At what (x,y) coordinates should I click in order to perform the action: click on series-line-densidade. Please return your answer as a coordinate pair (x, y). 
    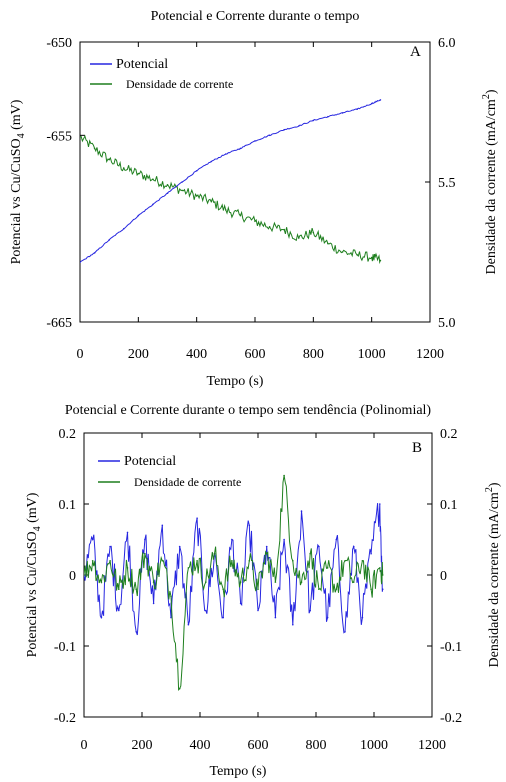
    Looking at the image, I should click on (230, 199).